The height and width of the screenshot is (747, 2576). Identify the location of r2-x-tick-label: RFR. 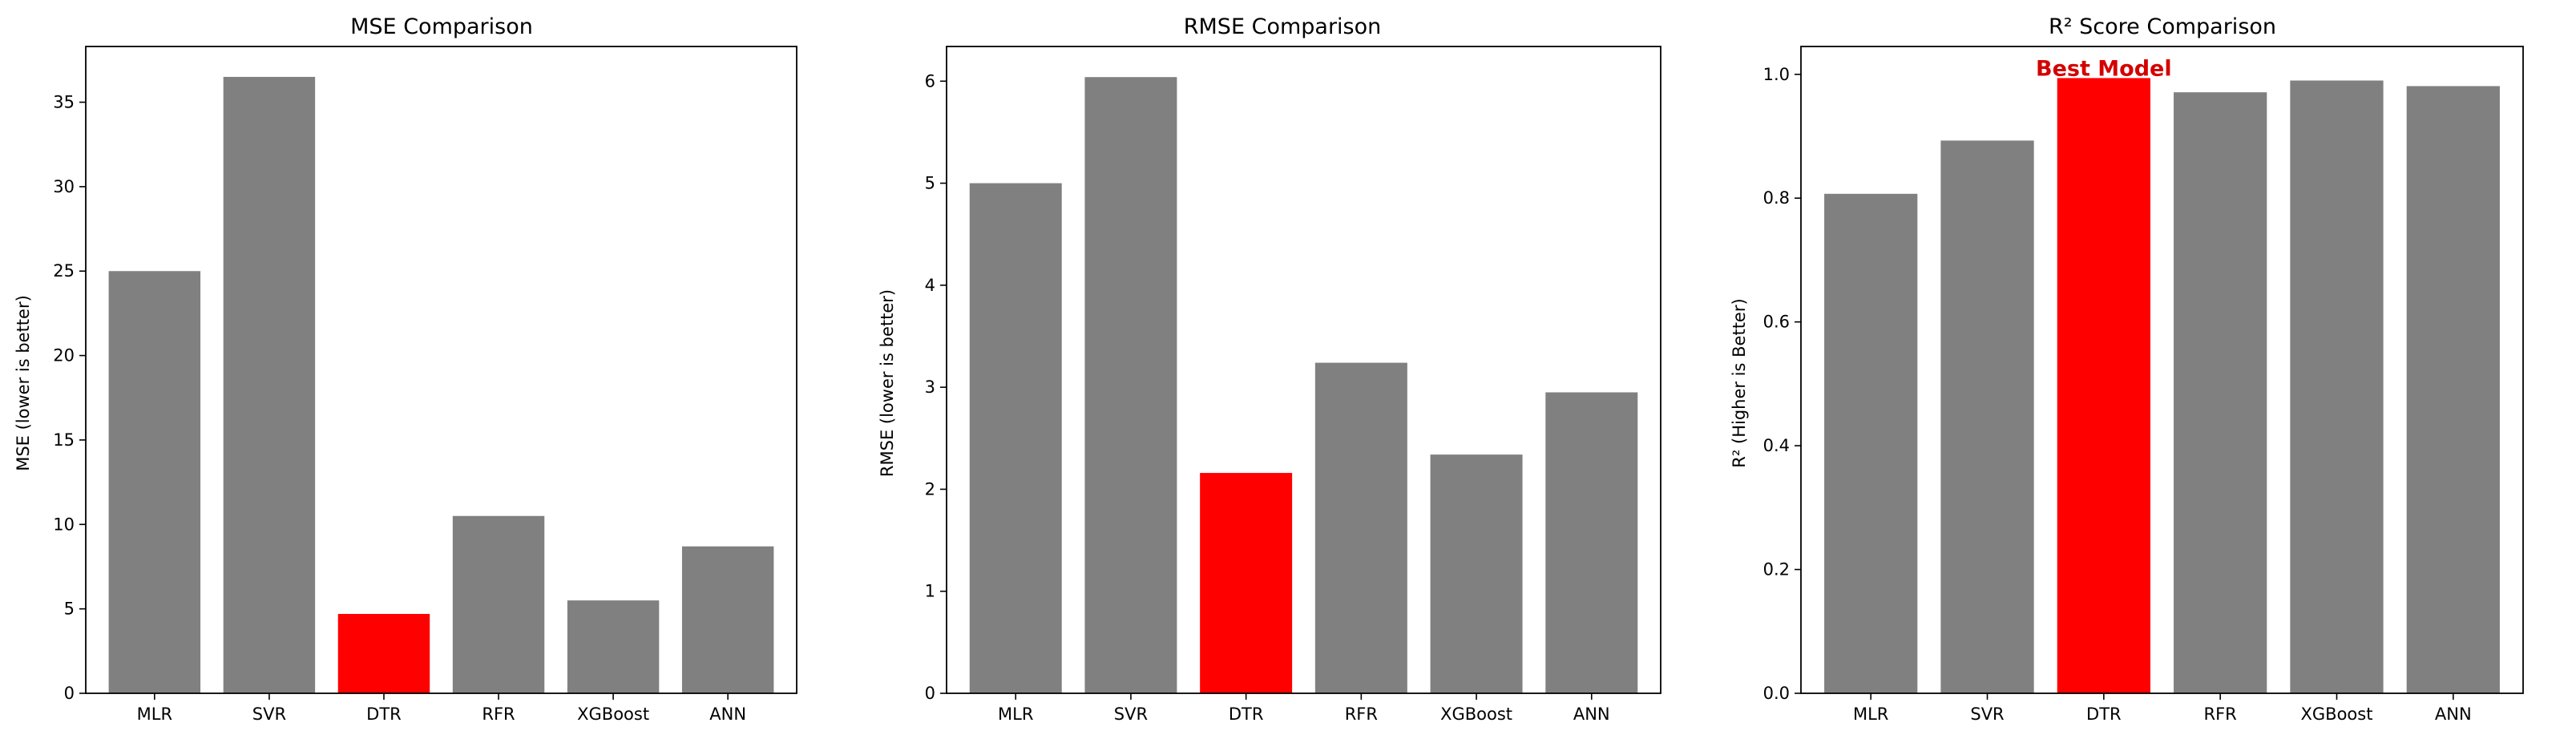
(2220, 714).